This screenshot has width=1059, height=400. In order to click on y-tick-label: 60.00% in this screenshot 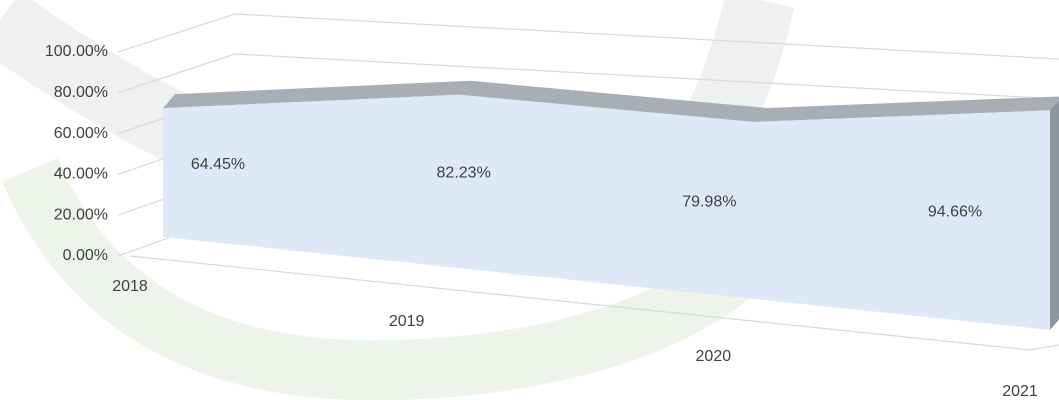, I will do `click(81, 133)`.